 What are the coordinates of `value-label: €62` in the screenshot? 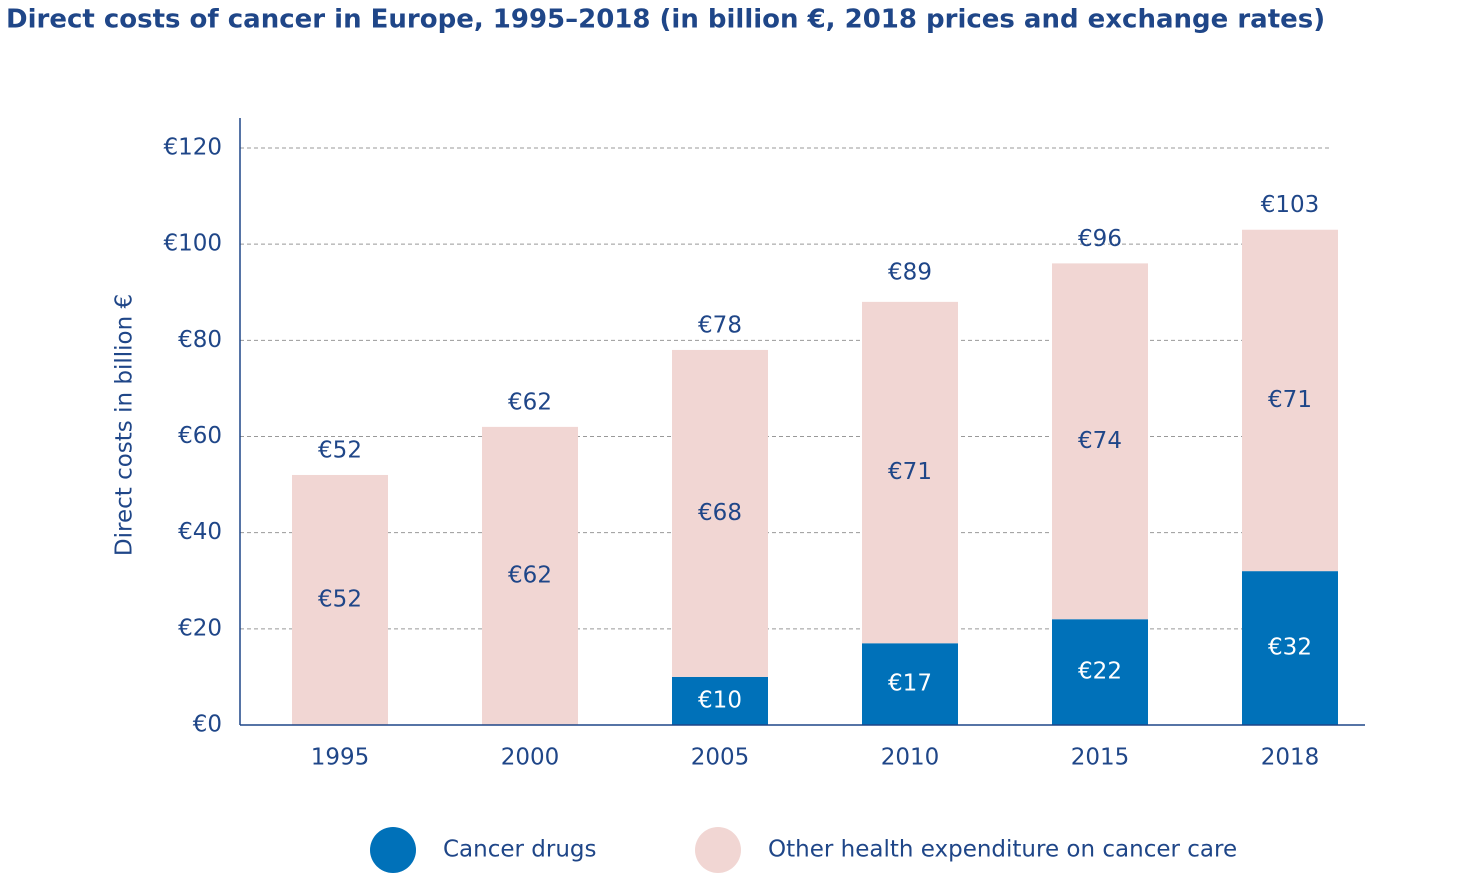 It's located at (530, 575).